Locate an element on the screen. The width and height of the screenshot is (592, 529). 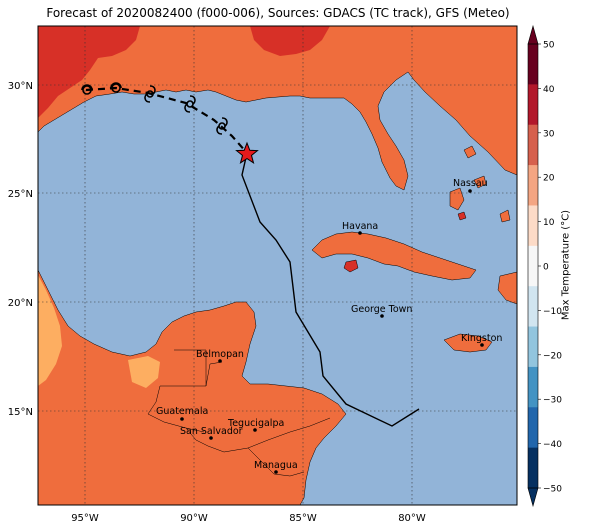
colorbar-tick-label: 20 is located at coordinates (549, 179).